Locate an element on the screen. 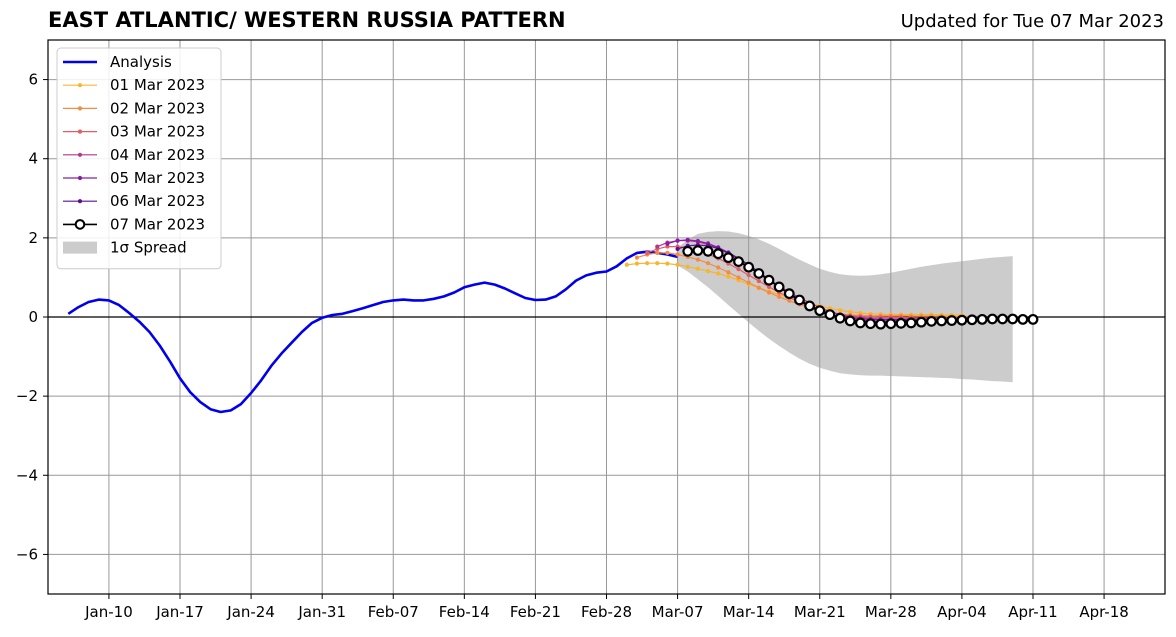 This screenshot has height=637, width=1176. legend-label: 05 Mar 2023 is located at coordinates (157, 178).